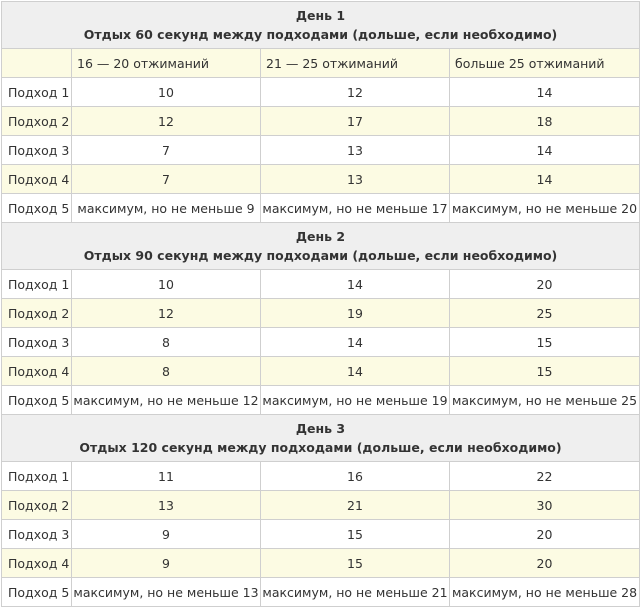 The width and height of the screenshot is (640, 607). What do you see at coordinates (355, 476) in the screenshot?
I see `set-value: 16` at bounding box center [355, 476].